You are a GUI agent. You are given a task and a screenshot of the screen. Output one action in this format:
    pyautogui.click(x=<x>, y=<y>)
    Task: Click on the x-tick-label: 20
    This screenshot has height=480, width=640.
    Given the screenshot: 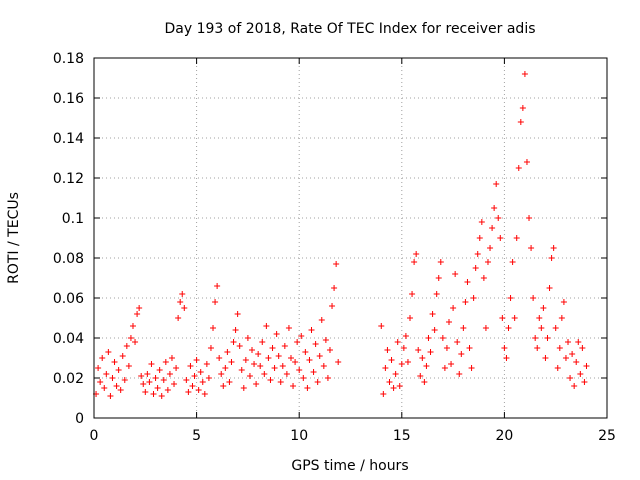 What is the action you would take?
    pyautogui.click(x=504, y=436)
    